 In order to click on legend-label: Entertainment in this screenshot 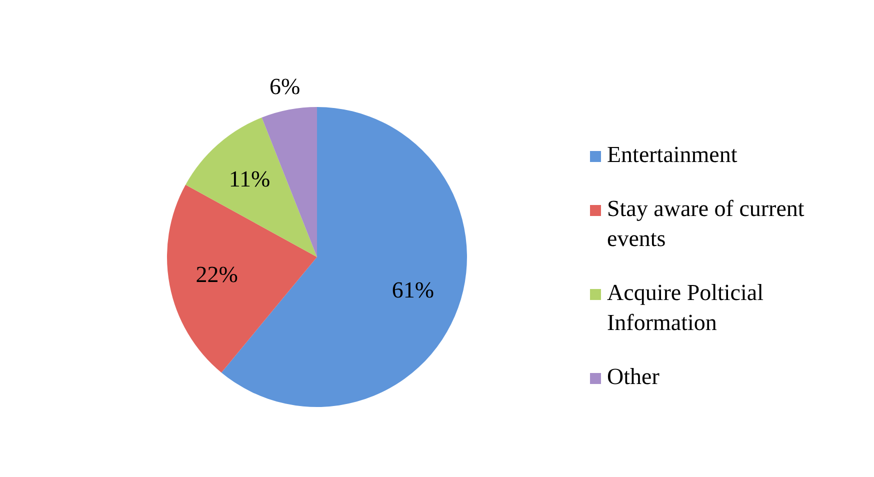, I will do `click(672, 155)`.